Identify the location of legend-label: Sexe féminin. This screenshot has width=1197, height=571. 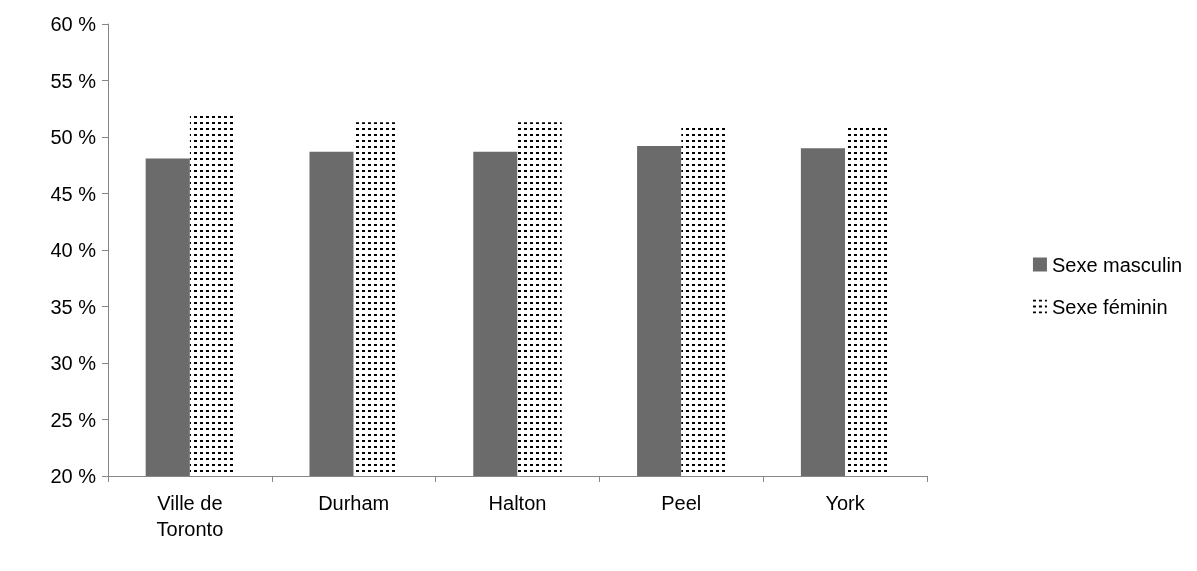
(1109, 306).